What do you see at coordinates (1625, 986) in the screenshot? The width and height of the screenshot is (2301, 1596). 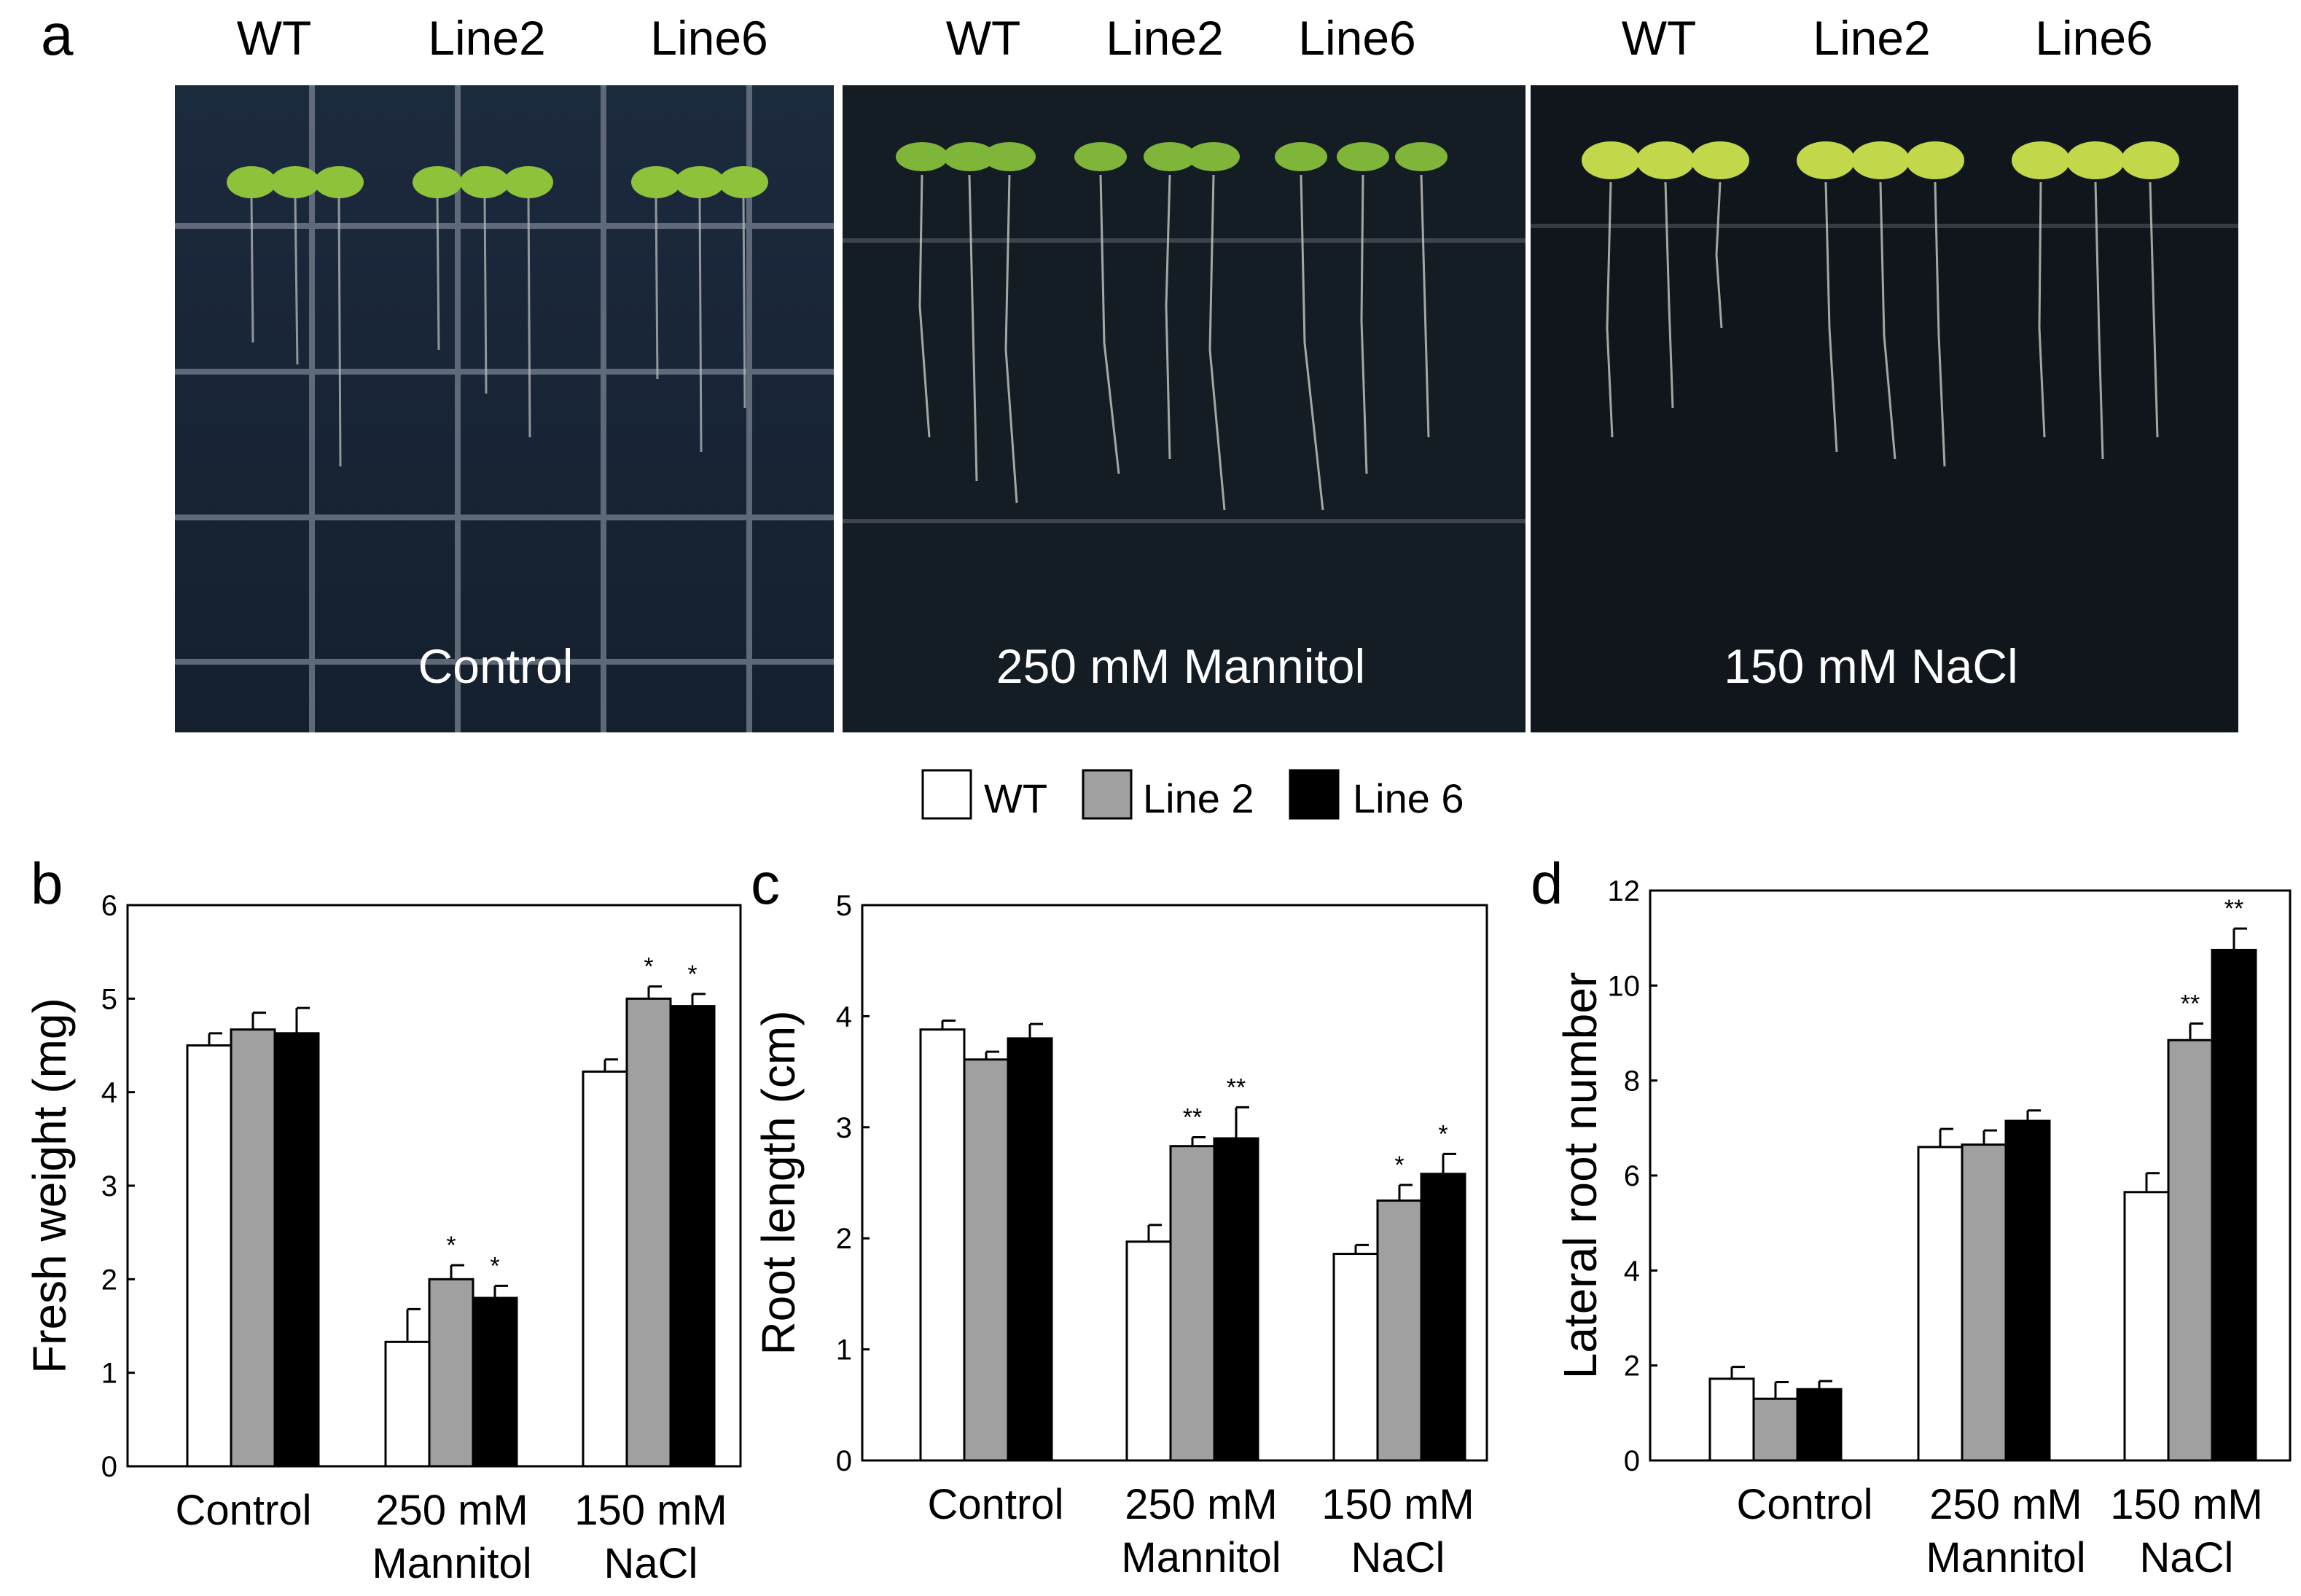 I see `y-tick-label: 10` at bounding box center [1625, 986].